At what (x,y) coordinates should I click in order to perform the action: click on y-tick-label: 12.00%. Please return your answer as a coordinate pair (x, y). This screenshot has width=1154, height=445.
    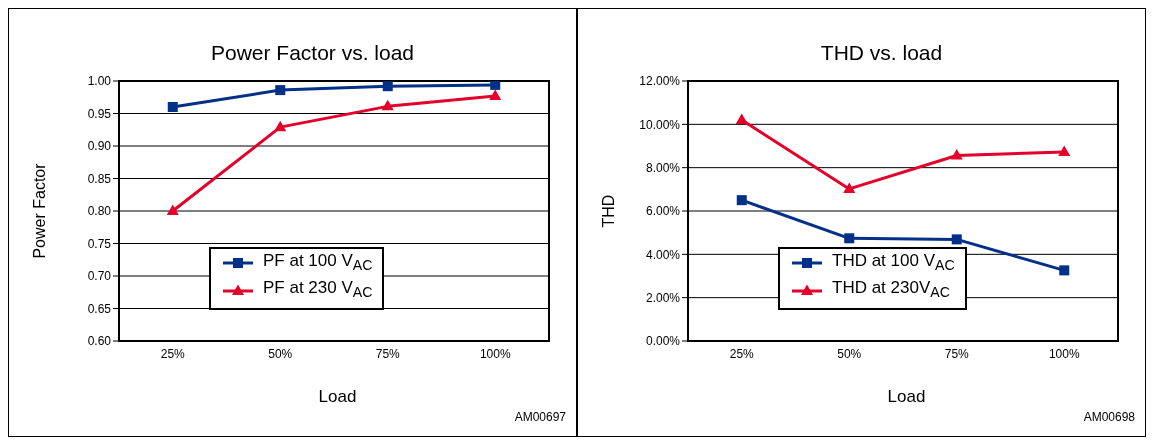
    Looking at the image, I should click on (660, 81).